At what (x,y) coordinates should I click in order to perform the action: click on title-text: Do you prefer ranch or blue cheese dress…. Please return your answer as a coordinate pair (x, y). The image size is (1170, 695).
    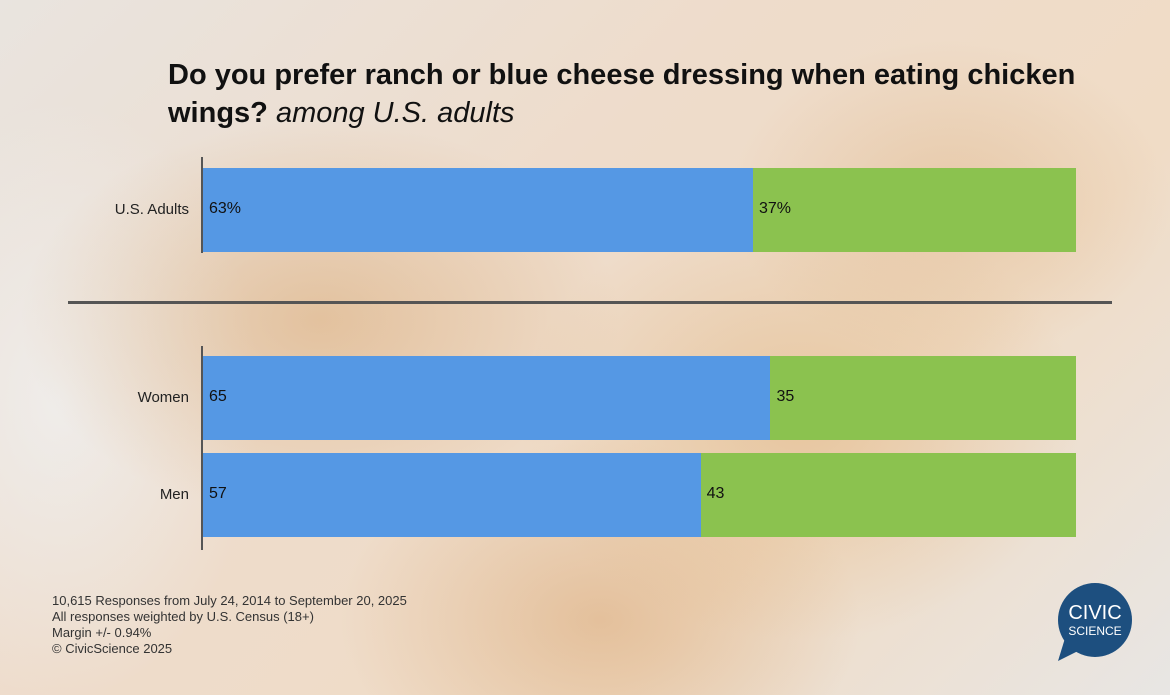
    Looking at the image, I should click on (622, 94).